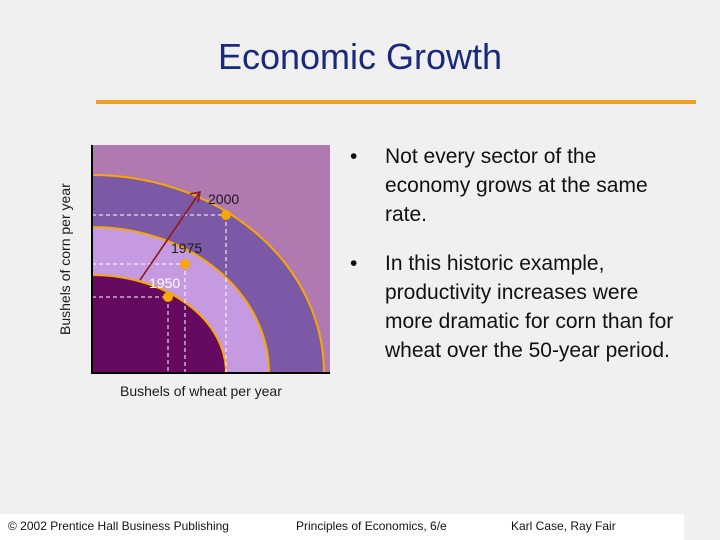  What do you see at coordinates (168, 297) in the screenshot?
I see `point-1950` at bounding box center [168, 297].